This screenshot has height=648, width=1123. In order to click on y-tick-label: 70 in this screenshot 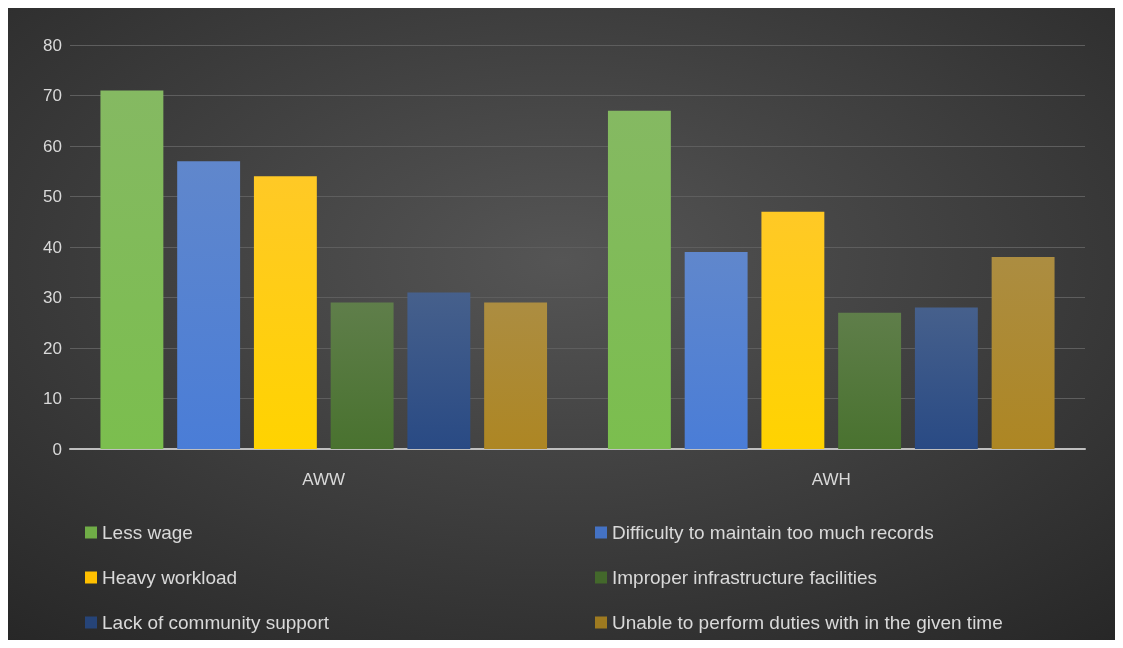, I will do `click(52, 95)`.